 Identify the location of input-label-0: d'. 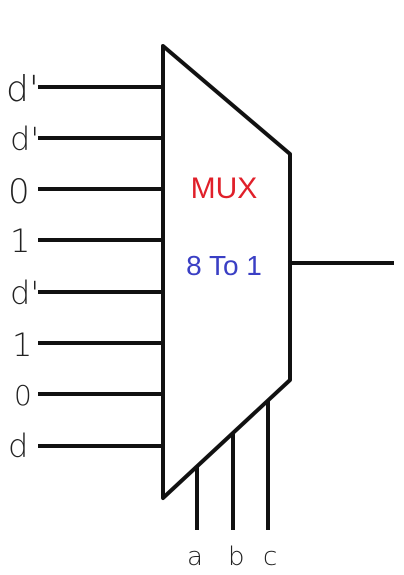
(22, 89).